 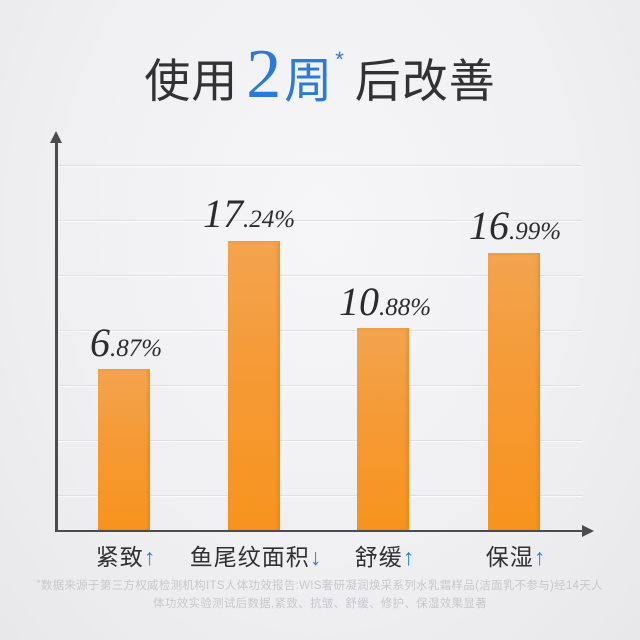 What do you see at coordinates (358, 301) in the screenshot?
I see `value-int: 10` at bounding box center [358, 301].